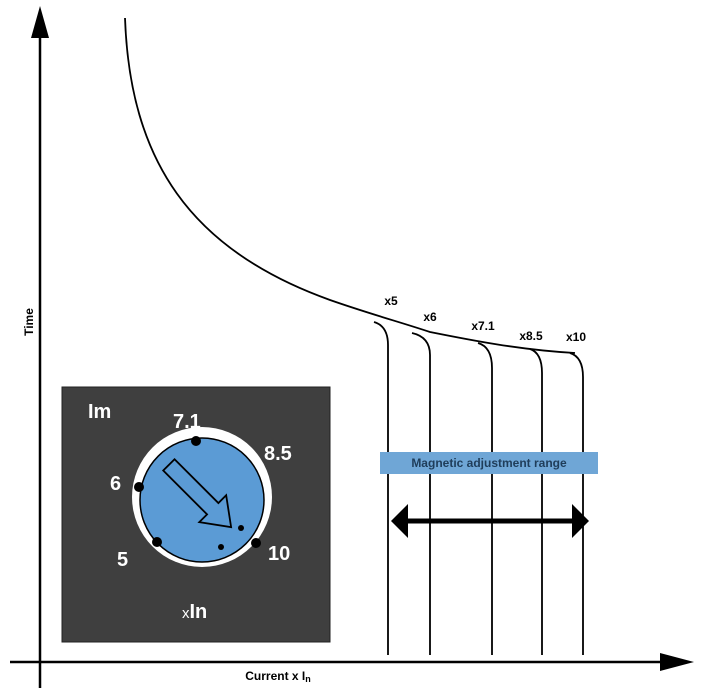 The image size is (703, 694). Describe the element at coordinates (580, 521) in the screenshot. I see `range-arrow-right` at that location.